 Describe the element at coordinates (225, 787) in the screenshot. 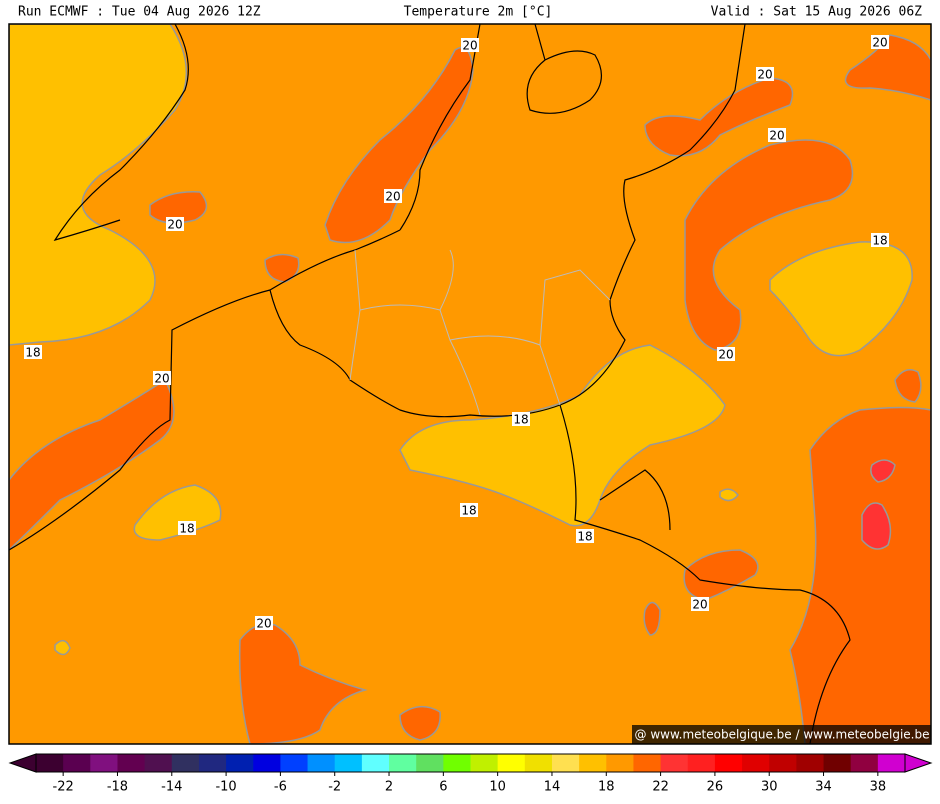

I see `colorbar-tick-label: -10` at that location.